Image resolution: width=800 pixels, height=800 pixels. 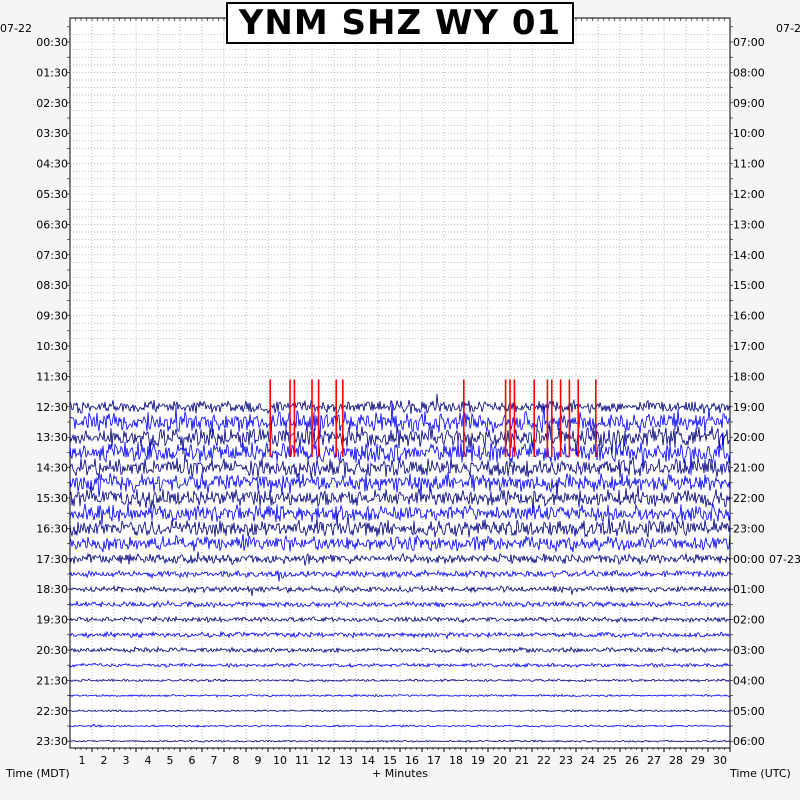 What do you see at coordinates (749, 711) in the screenshot?
I see `right-tick-label: 05:00` at bounding box center [749, 711].